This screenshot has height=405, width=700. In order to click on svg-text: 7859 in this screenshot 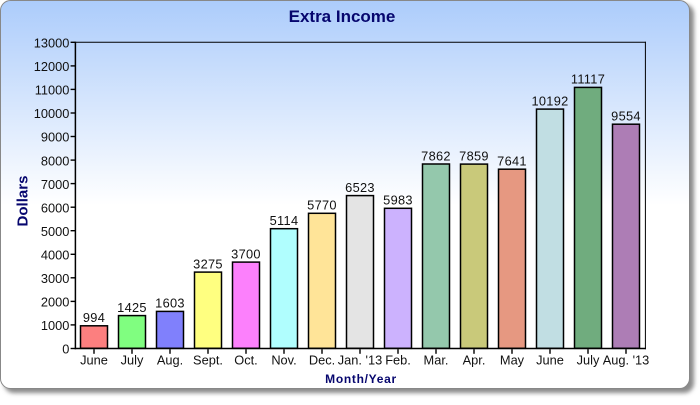, I will do `click(474, 155)`.